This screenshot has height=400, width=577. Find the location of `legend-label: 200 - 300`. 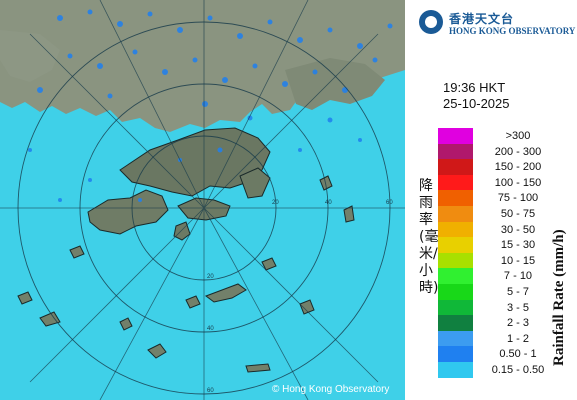

legend-label: 200 - 300 is located at coordinates (518, 151).